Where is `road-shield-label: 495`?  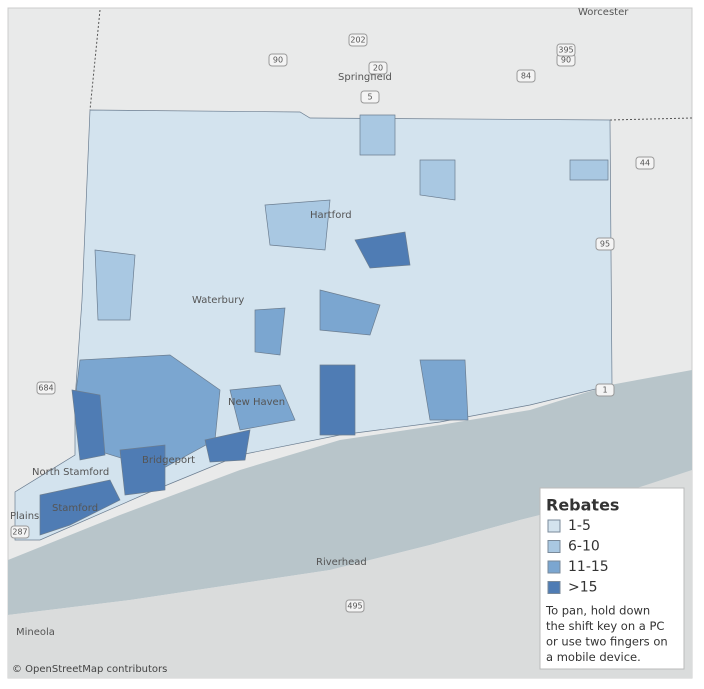
road-shield-label: 495 is located at coordinates (354, 606).